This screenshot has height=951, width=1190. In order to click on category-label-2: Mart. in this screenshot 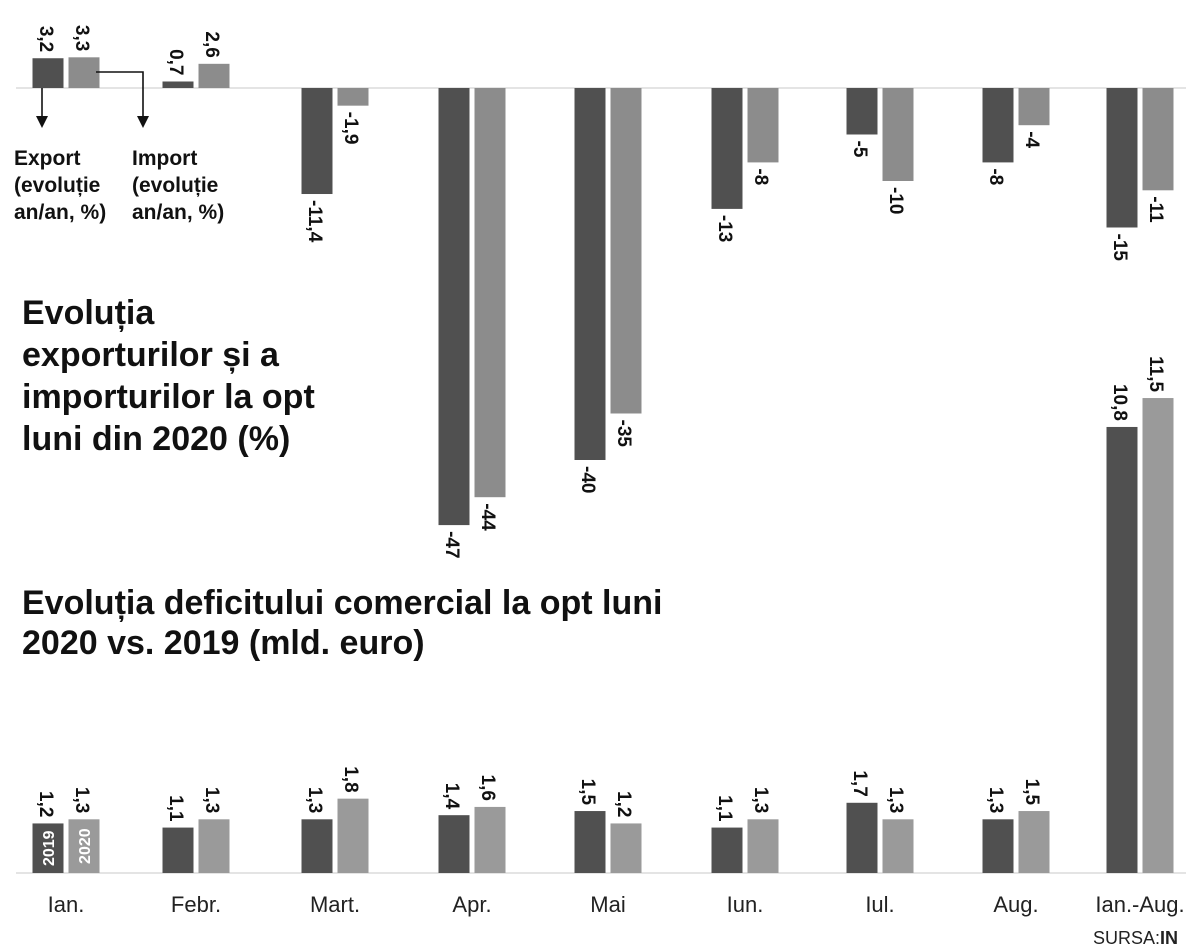, I will do `click(335, 904)`.